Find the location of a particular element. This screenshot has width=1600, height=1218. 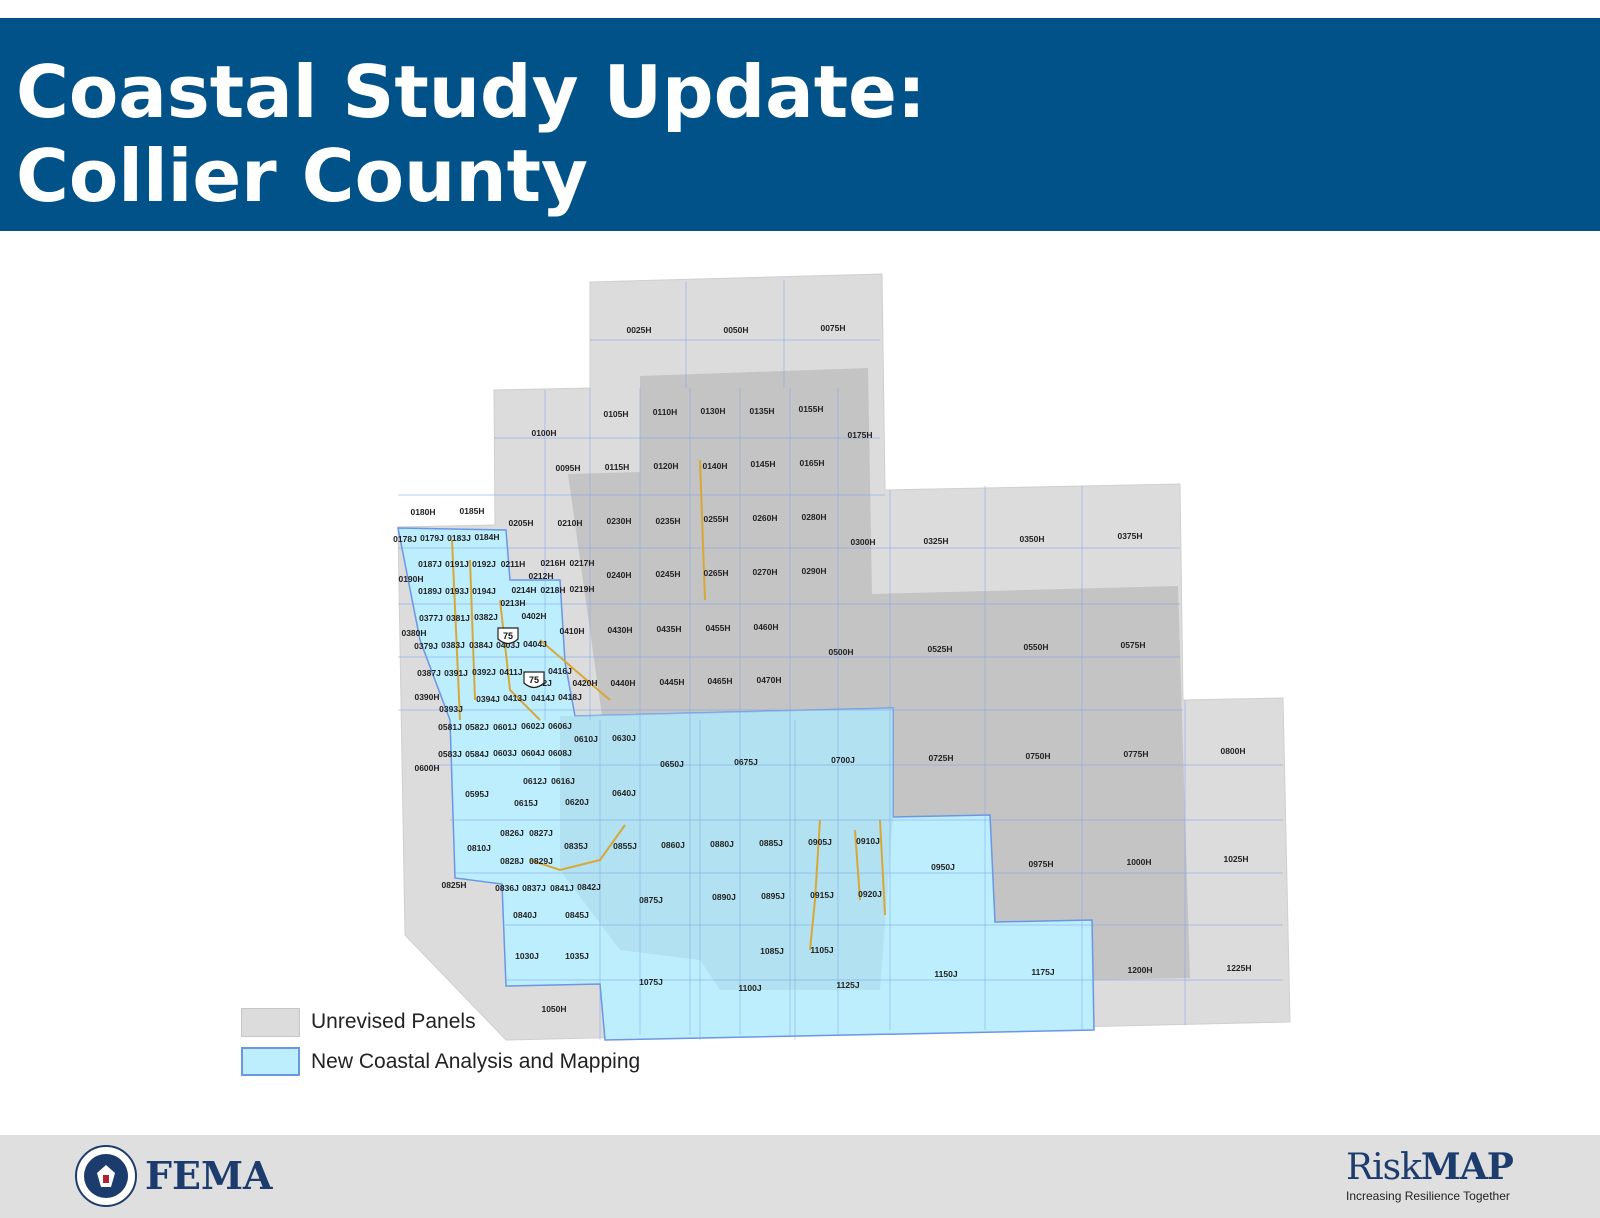

panel-label: 0383J is located at coordinates (453, 645).